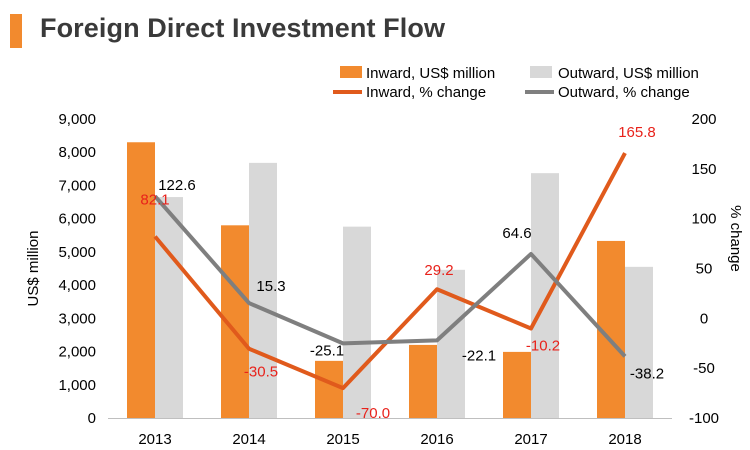 This screenshot has height=450, width=750. Describe the element at coordinates (357, 322) in the screenshot. I see `bar-outward-2015` at that location.